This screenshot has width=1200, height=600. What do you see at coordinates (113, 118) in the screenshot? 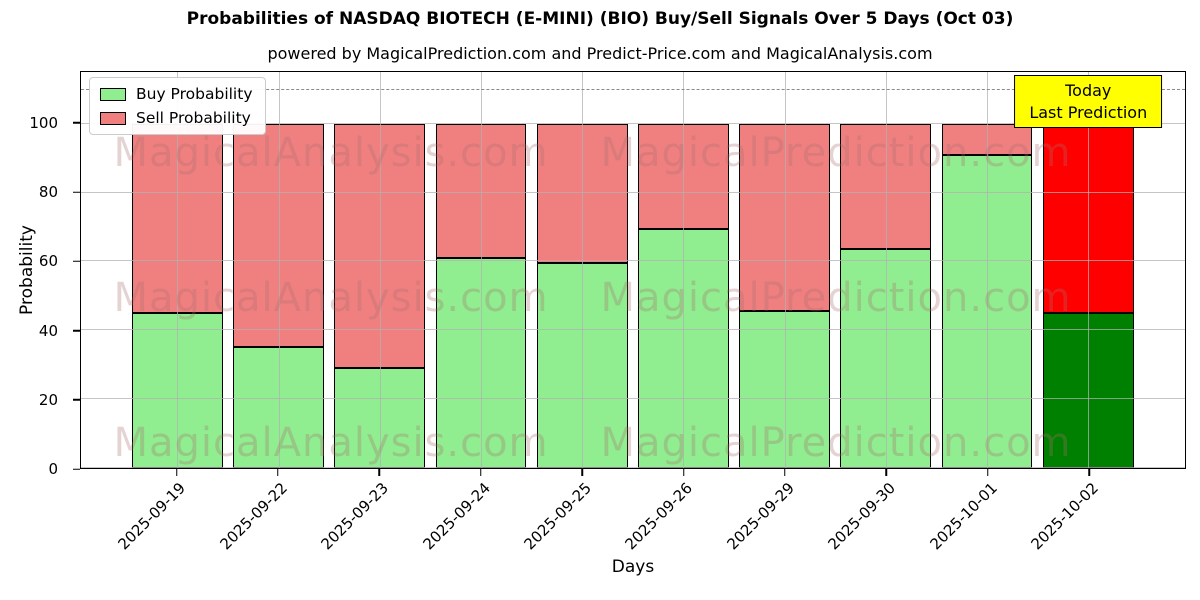
I see `sell-swatch-icon` at bounding box center [113, 118].